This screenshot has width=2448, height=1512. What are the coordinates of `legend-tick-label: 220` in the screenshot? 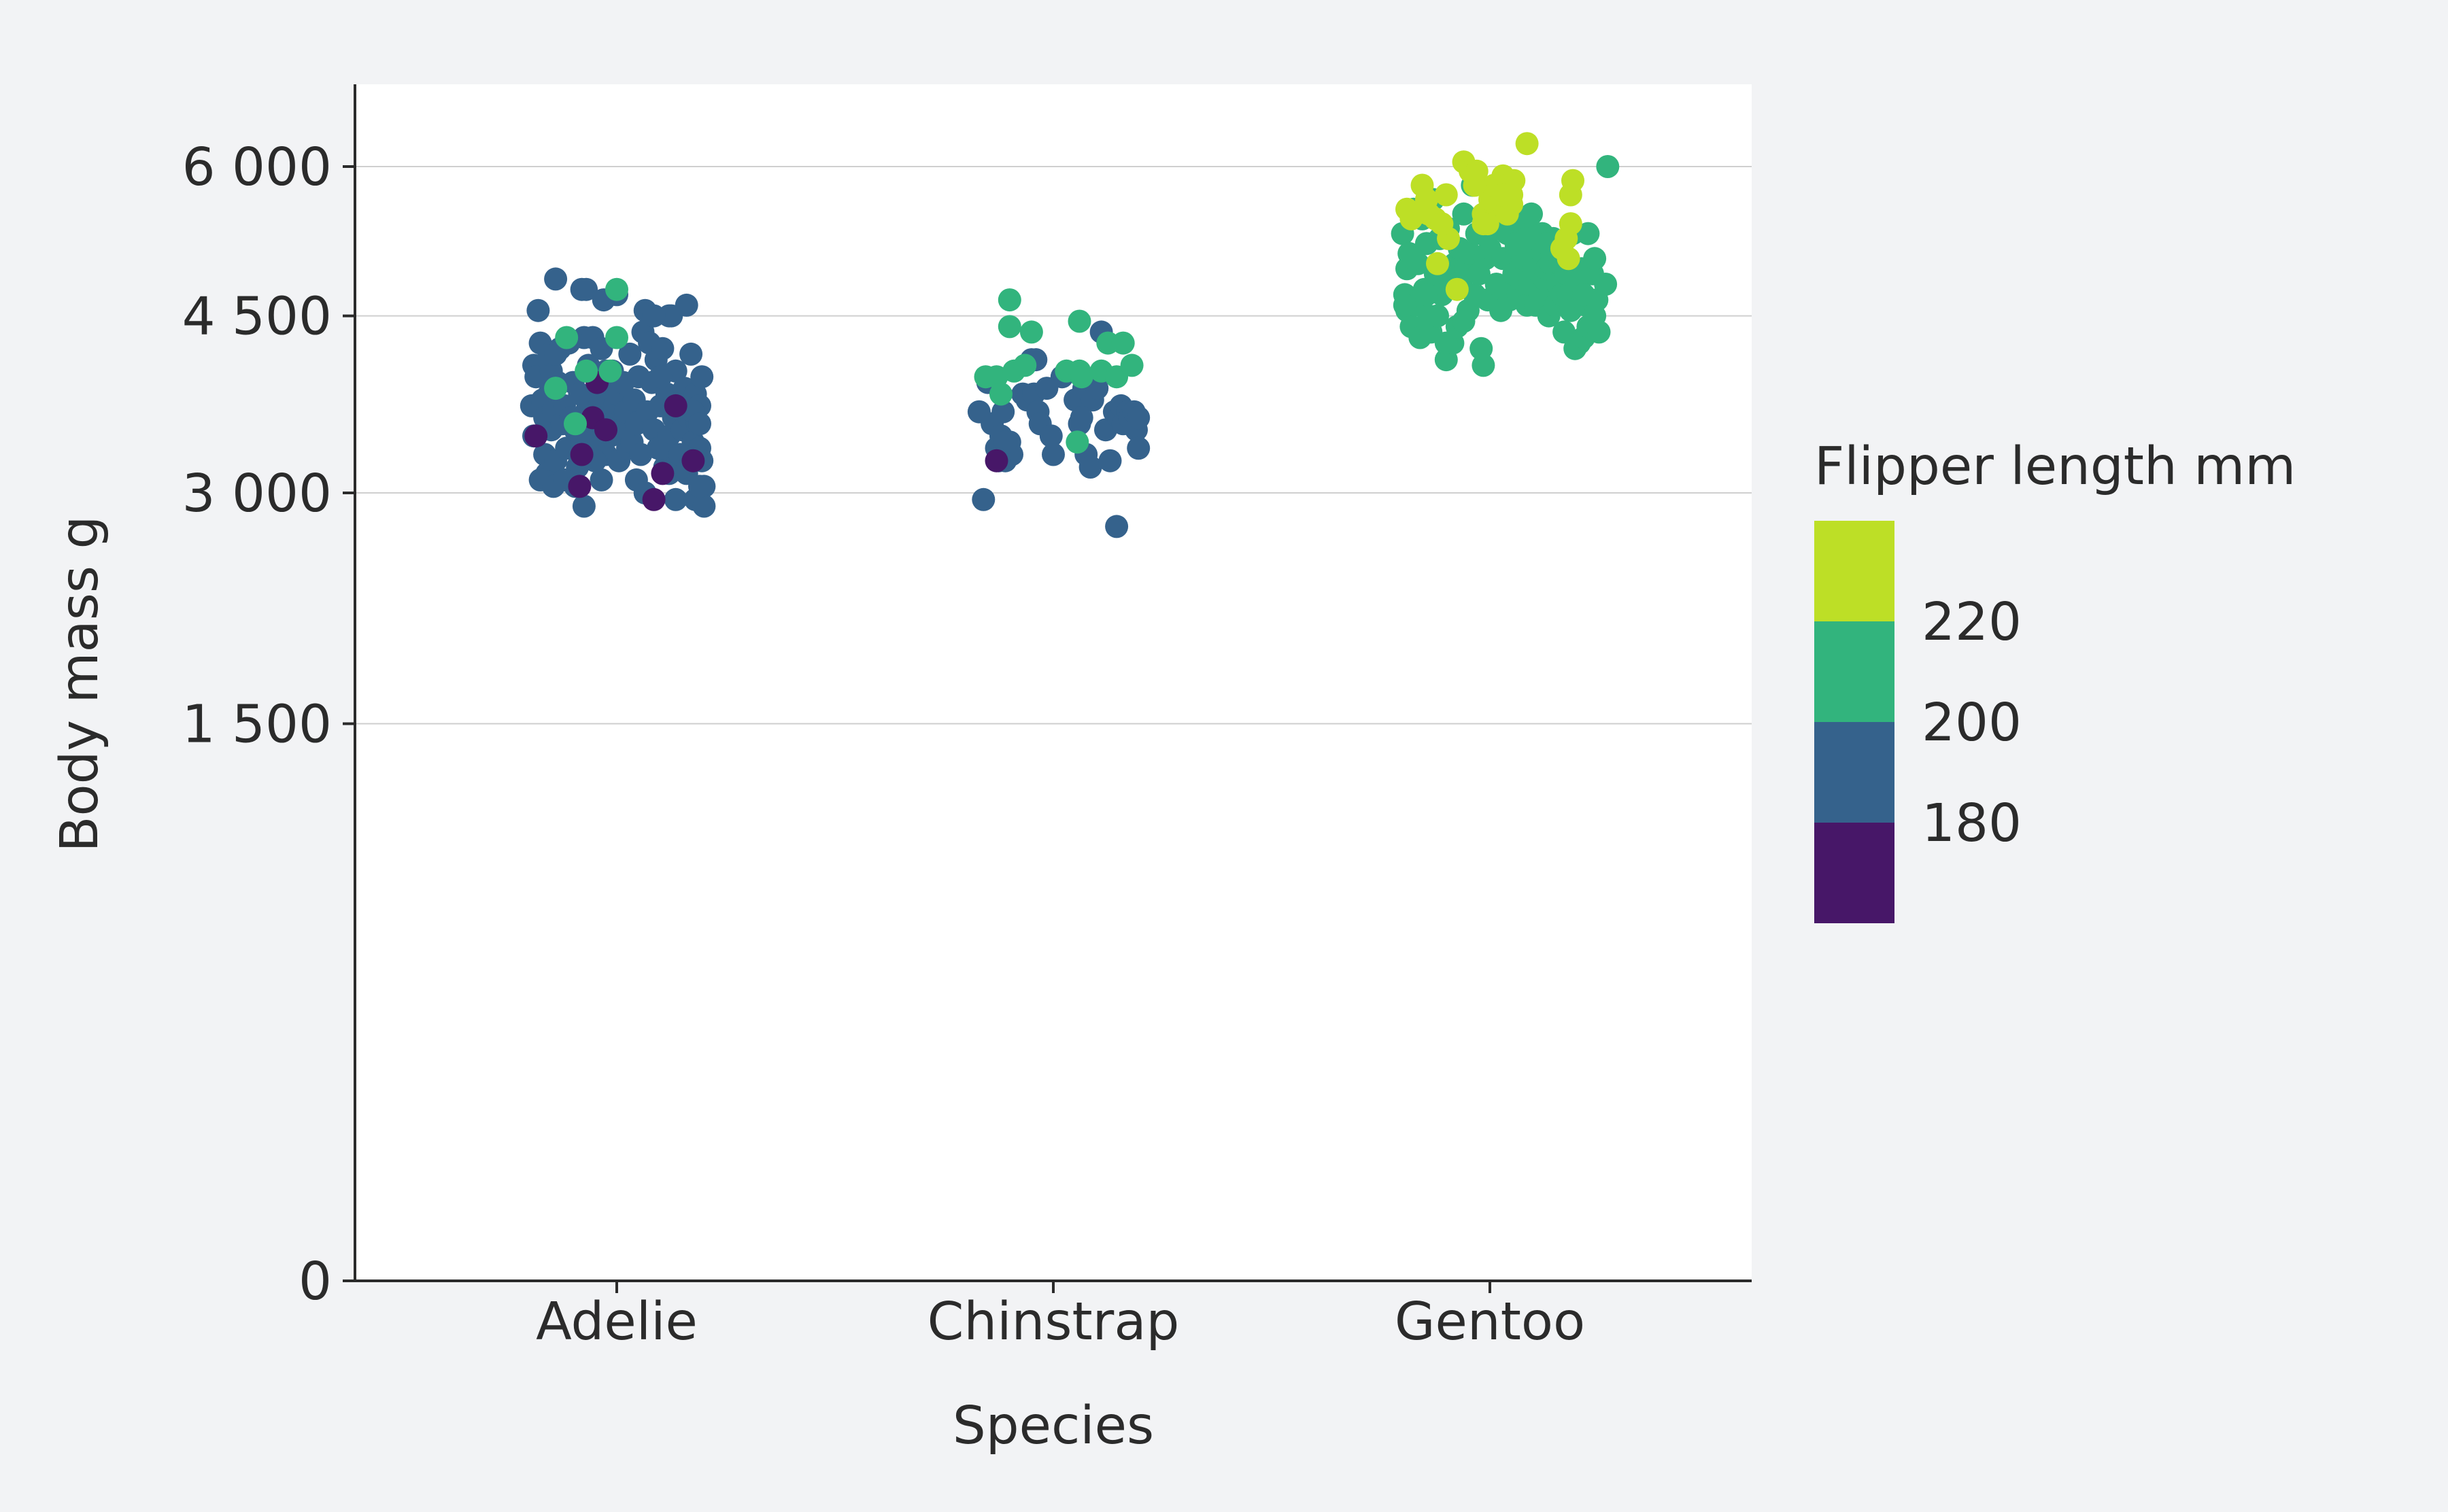 It's located at (1972, 622).